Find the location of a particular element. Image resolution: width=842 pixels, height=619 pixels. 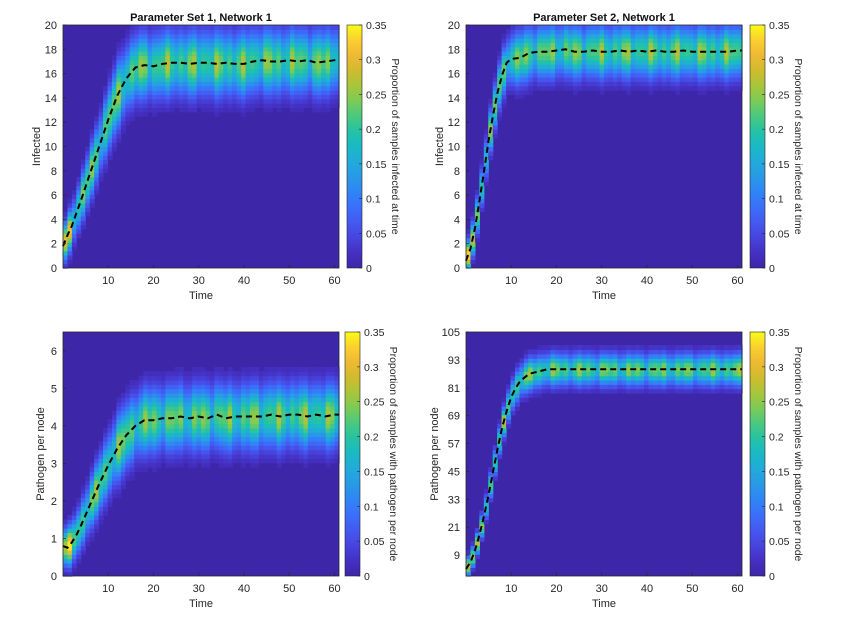

x-axis-label: Time is located at coordinates (604, 296).